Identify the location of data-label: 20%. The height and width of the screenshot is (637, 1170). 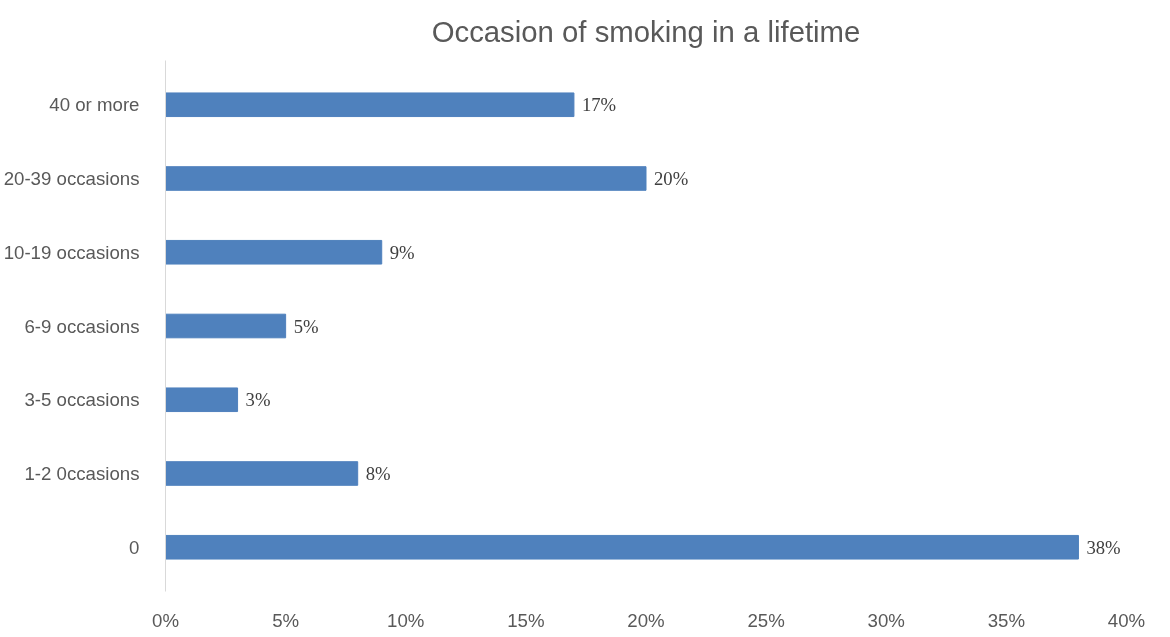
(671, 178).